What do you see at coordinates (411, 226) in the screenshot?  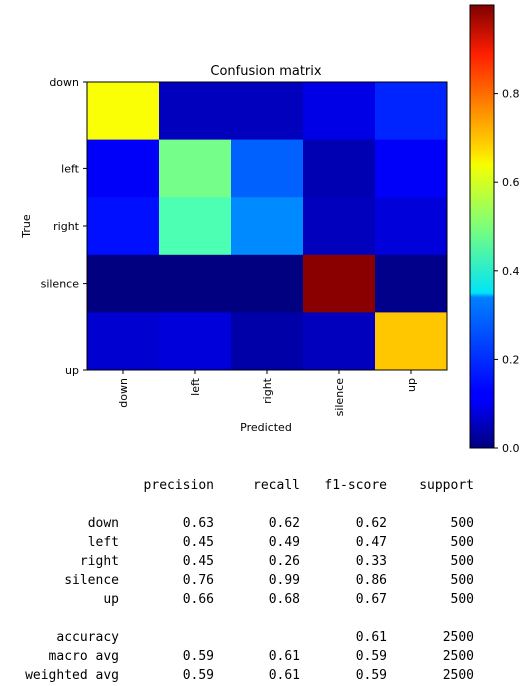 I see `heatmap-cell-right-up` at bounding box center [411, 226].